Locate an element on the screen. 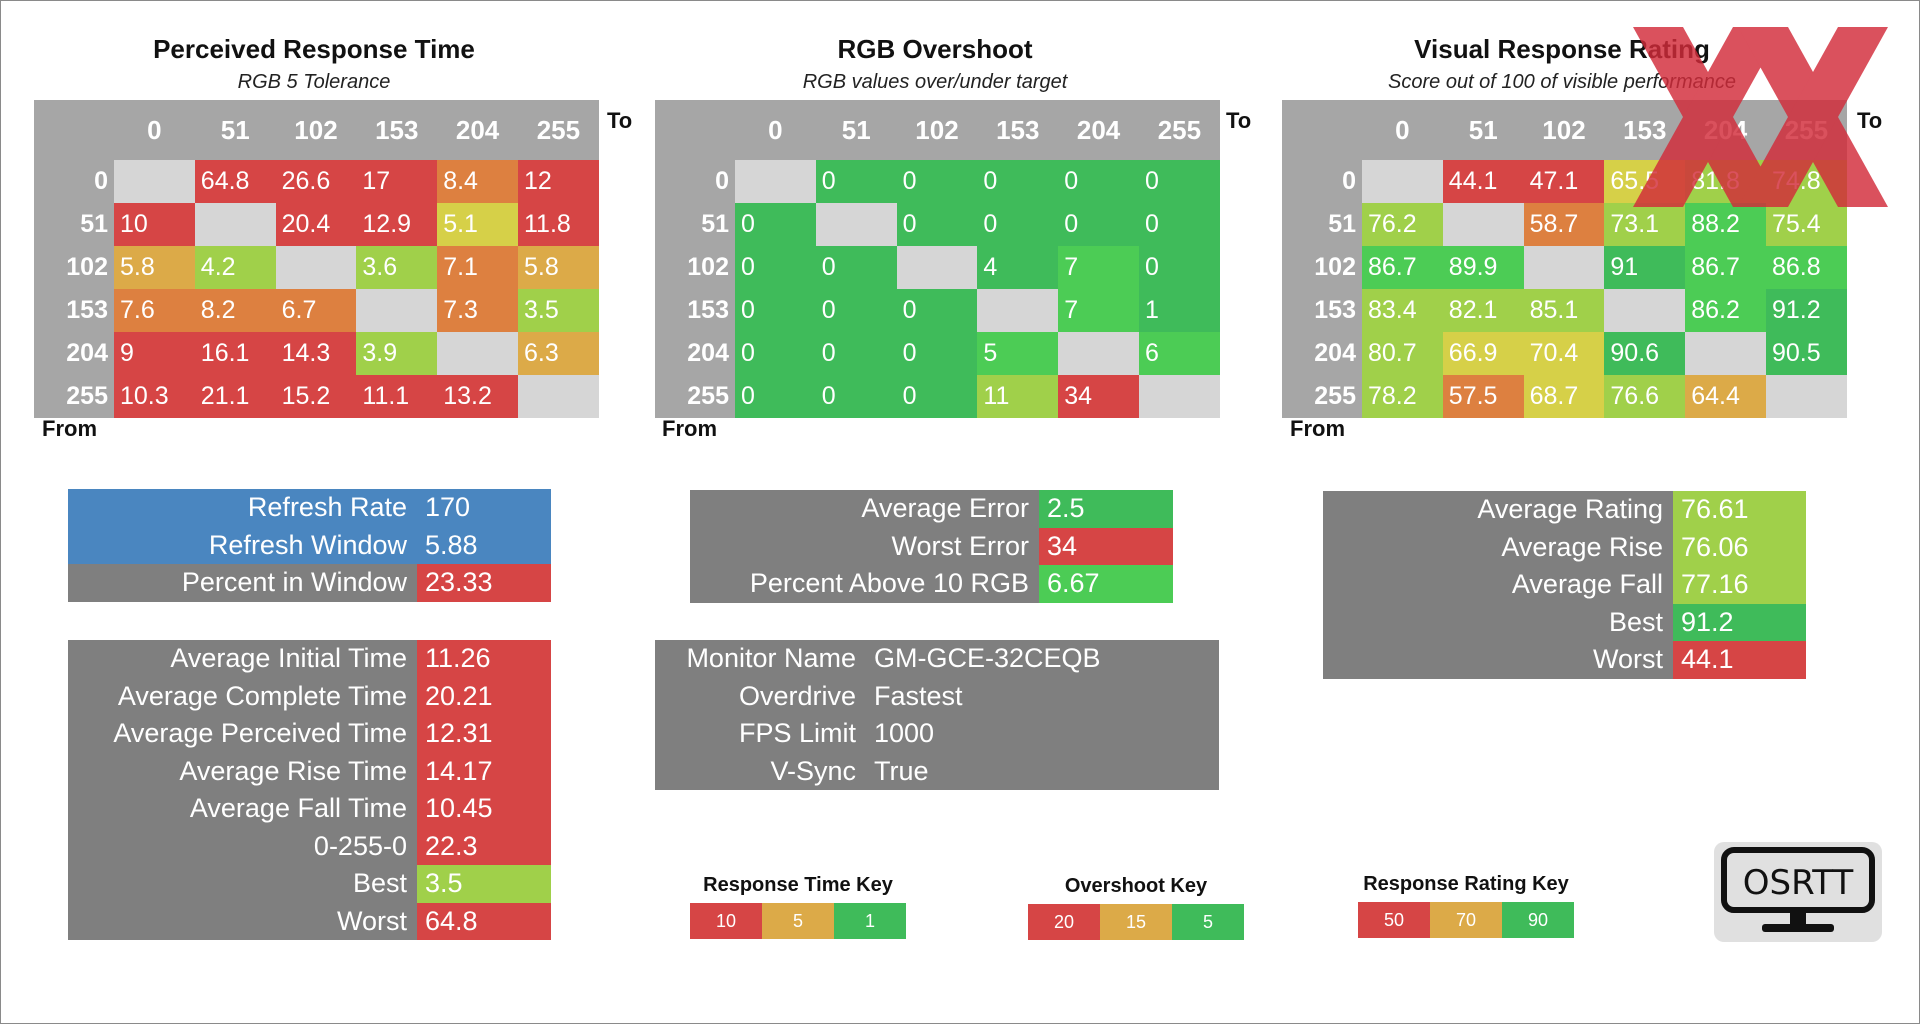 This screenshot has height=1024, width=1920. times-label: Average Perceived Time is located at coordinates (242, 734).